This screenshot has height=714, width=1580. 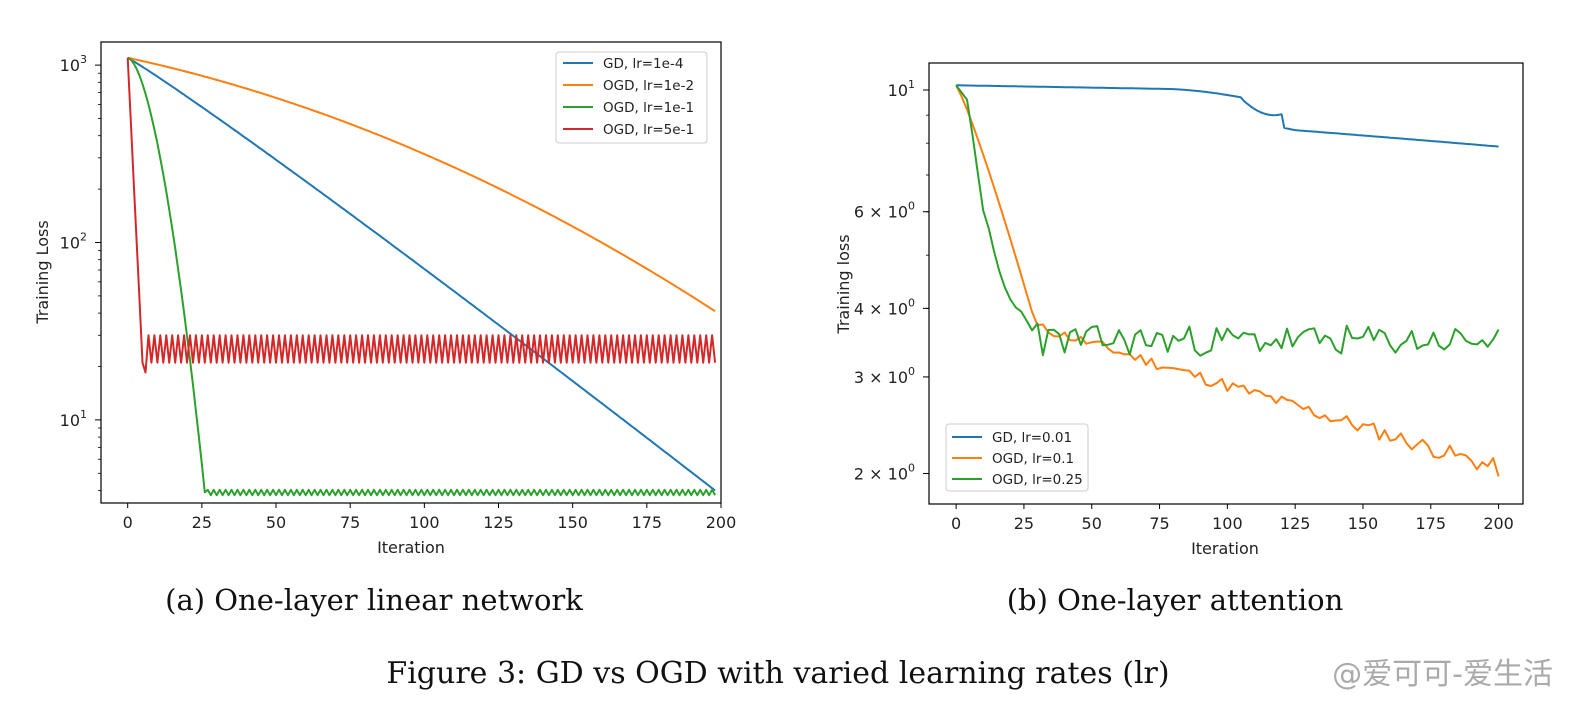 What do you see at coordinates (884, 211) in the screenshot?
I see `y-tick-label: 6 × 100` at bounding box center [884, 211].